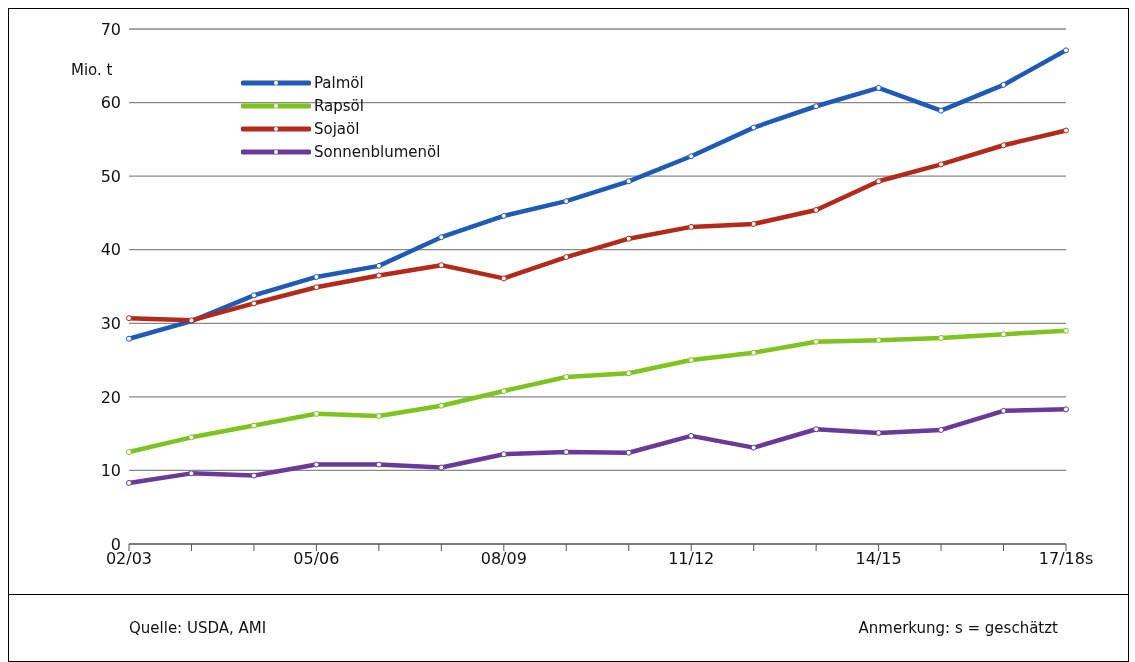  What do you see at coordinates (110, 176) in the screenshot?
I see `y-tick-label: 50` at bounding box center [110, 176].